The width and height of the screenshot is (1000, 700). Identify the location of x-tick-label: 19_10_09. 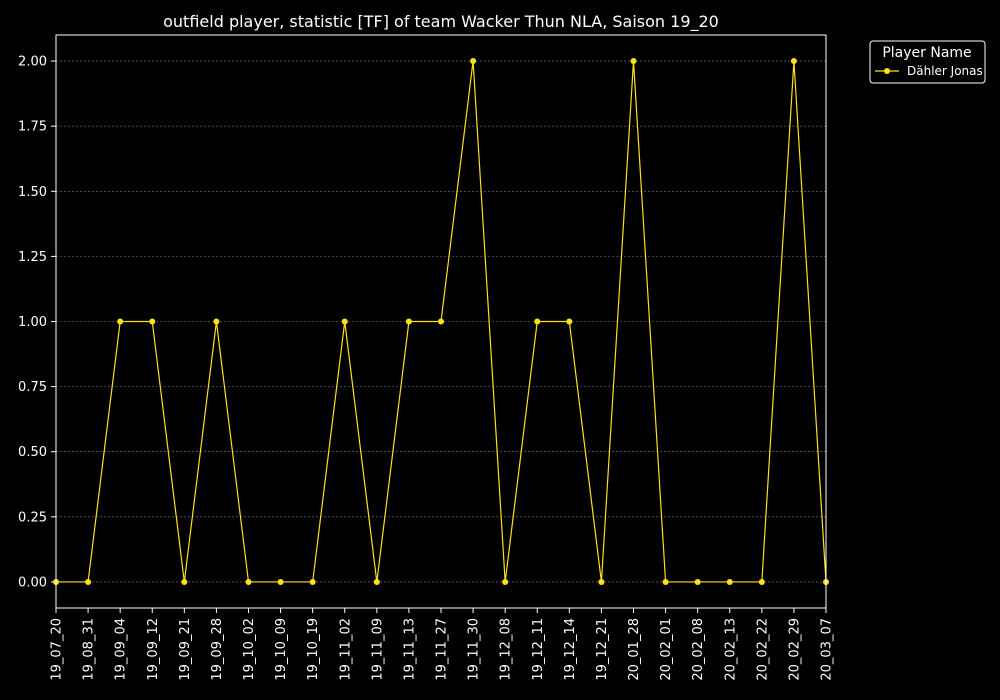
(281, 649).